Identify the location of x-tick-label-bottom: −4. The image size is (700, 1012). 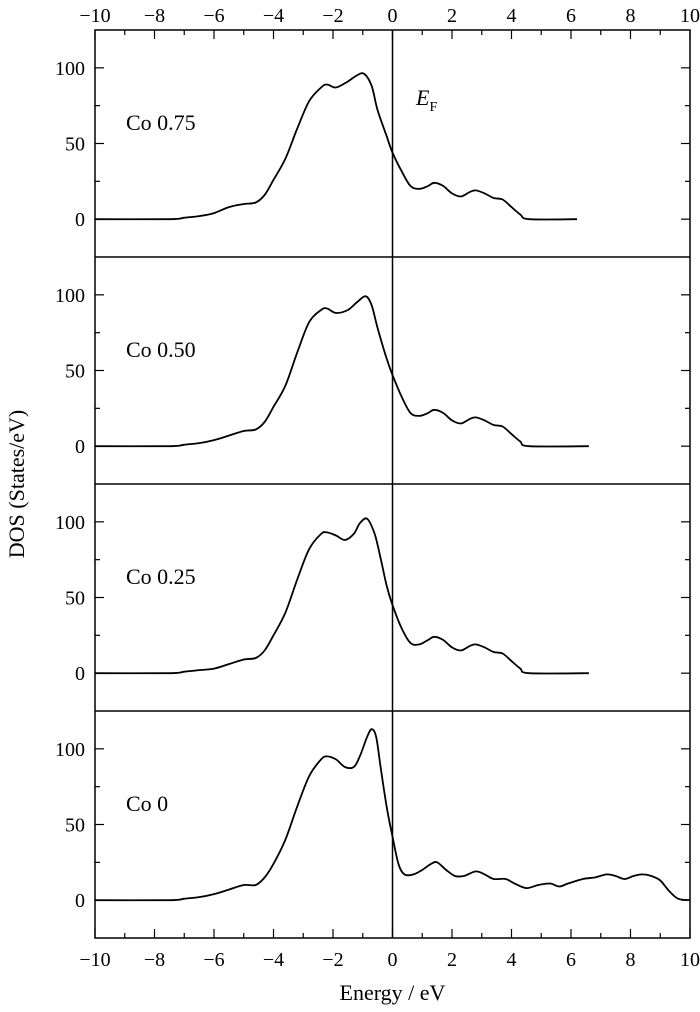
(273, 960).